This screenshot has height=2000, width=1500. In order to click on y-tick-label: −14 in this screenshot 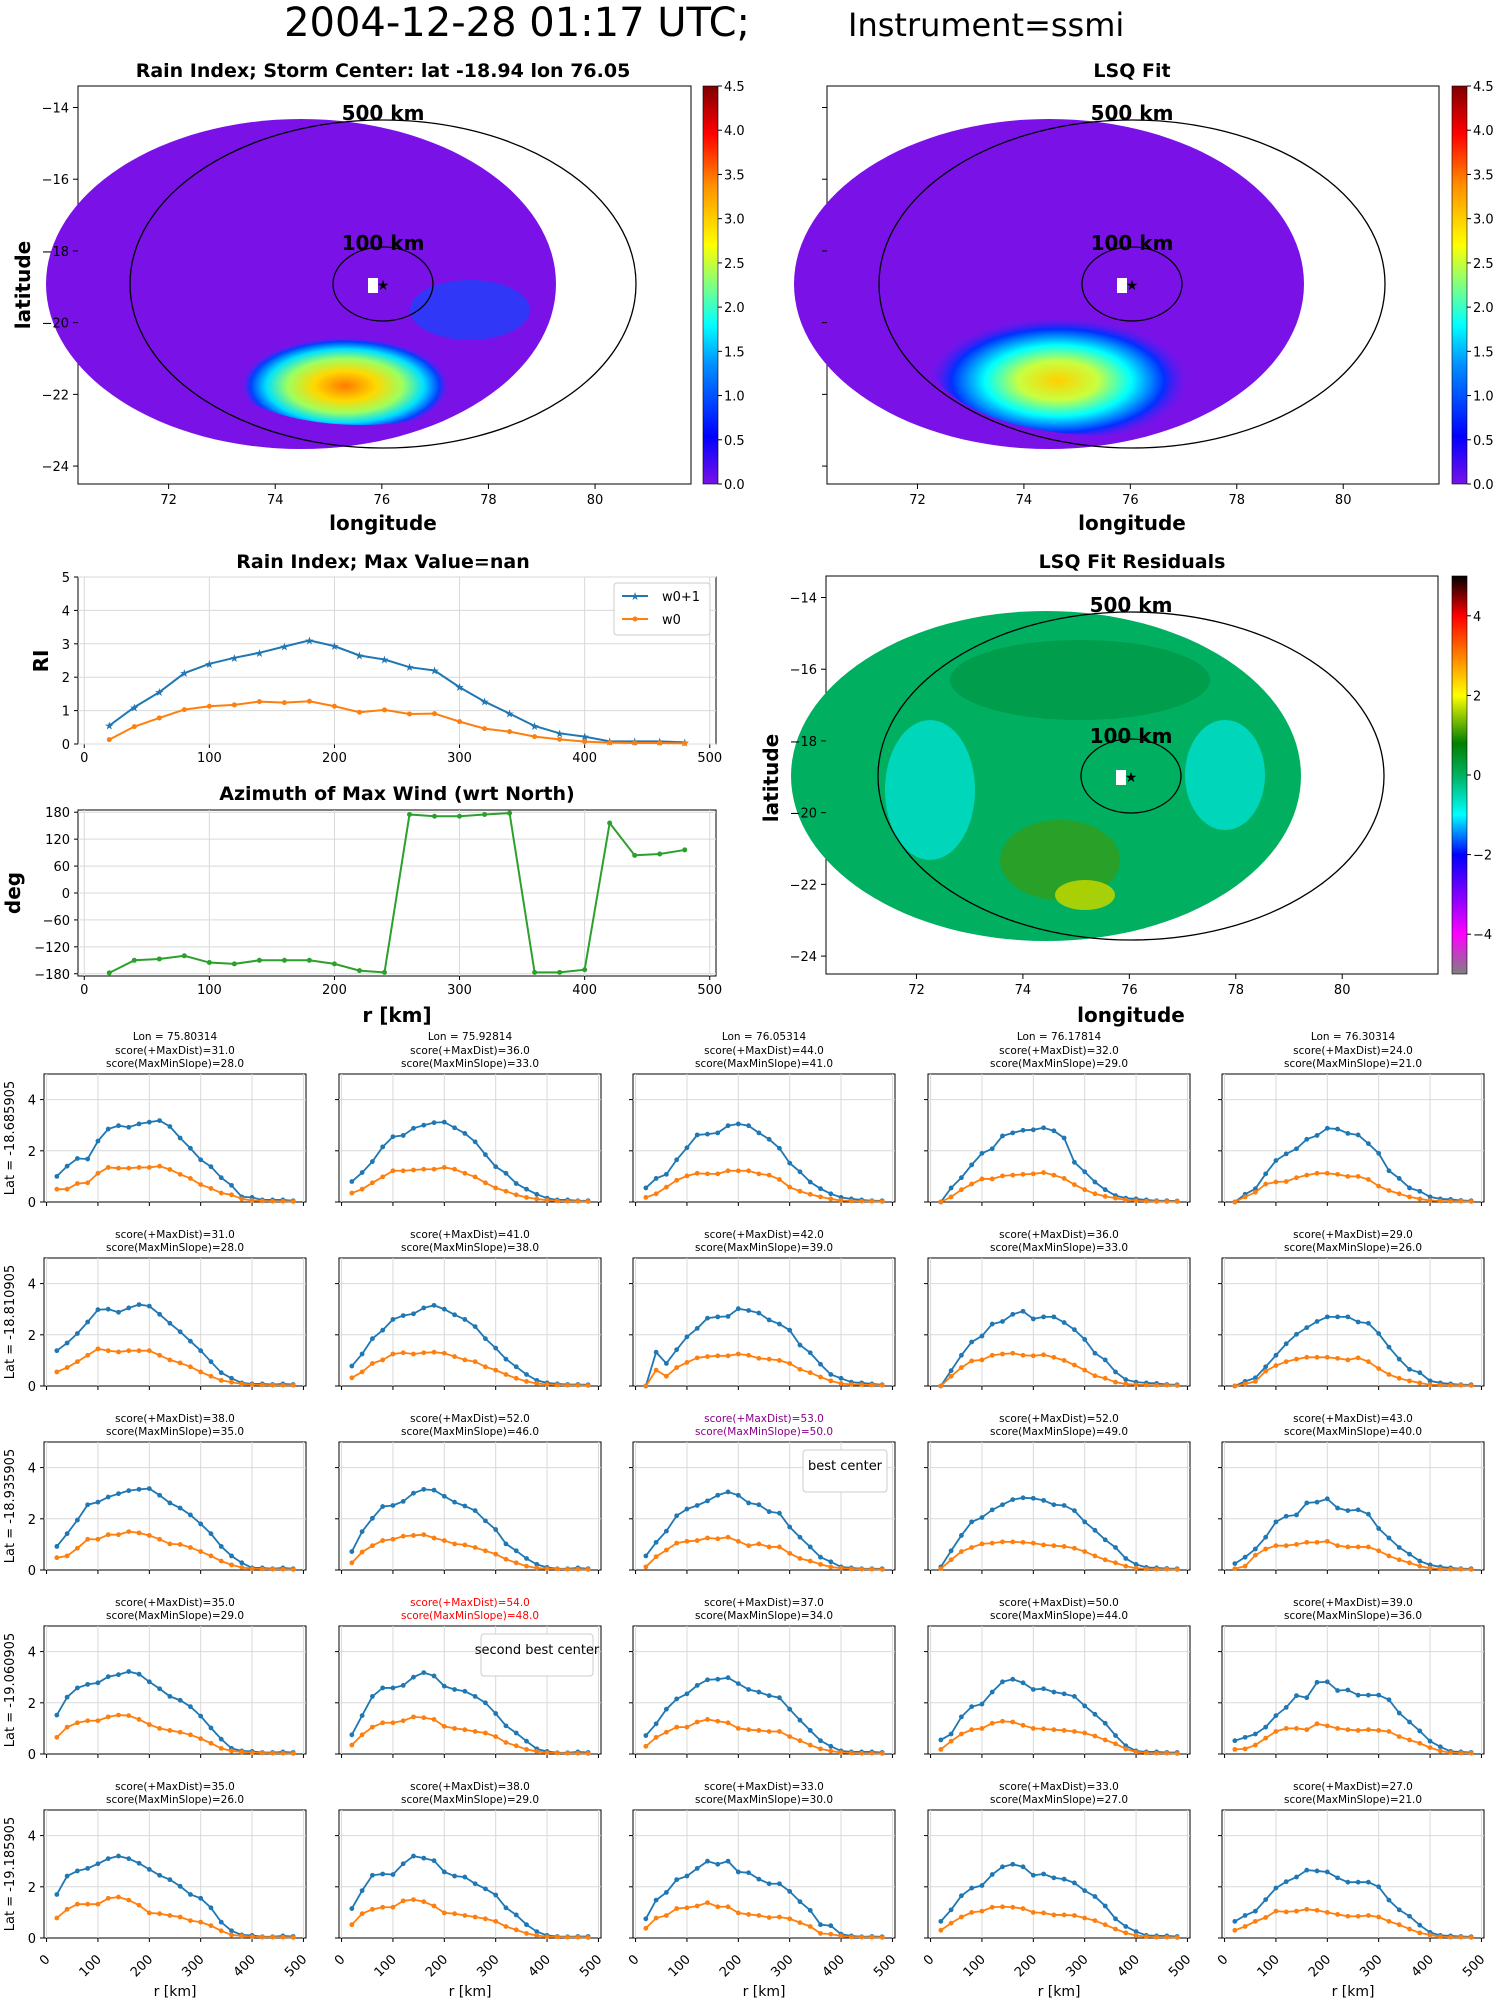, I will do `click(55, 109)`.